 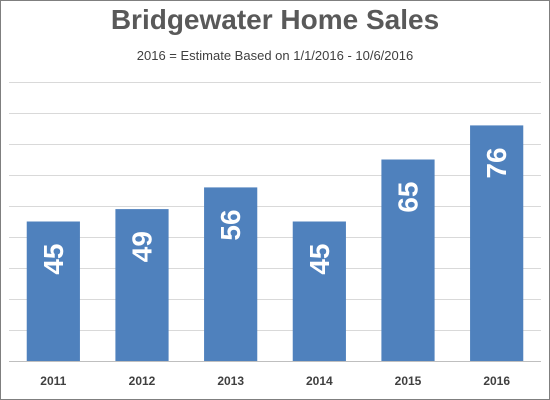 I want to click on bar-2011, so click(x=53, y=291).